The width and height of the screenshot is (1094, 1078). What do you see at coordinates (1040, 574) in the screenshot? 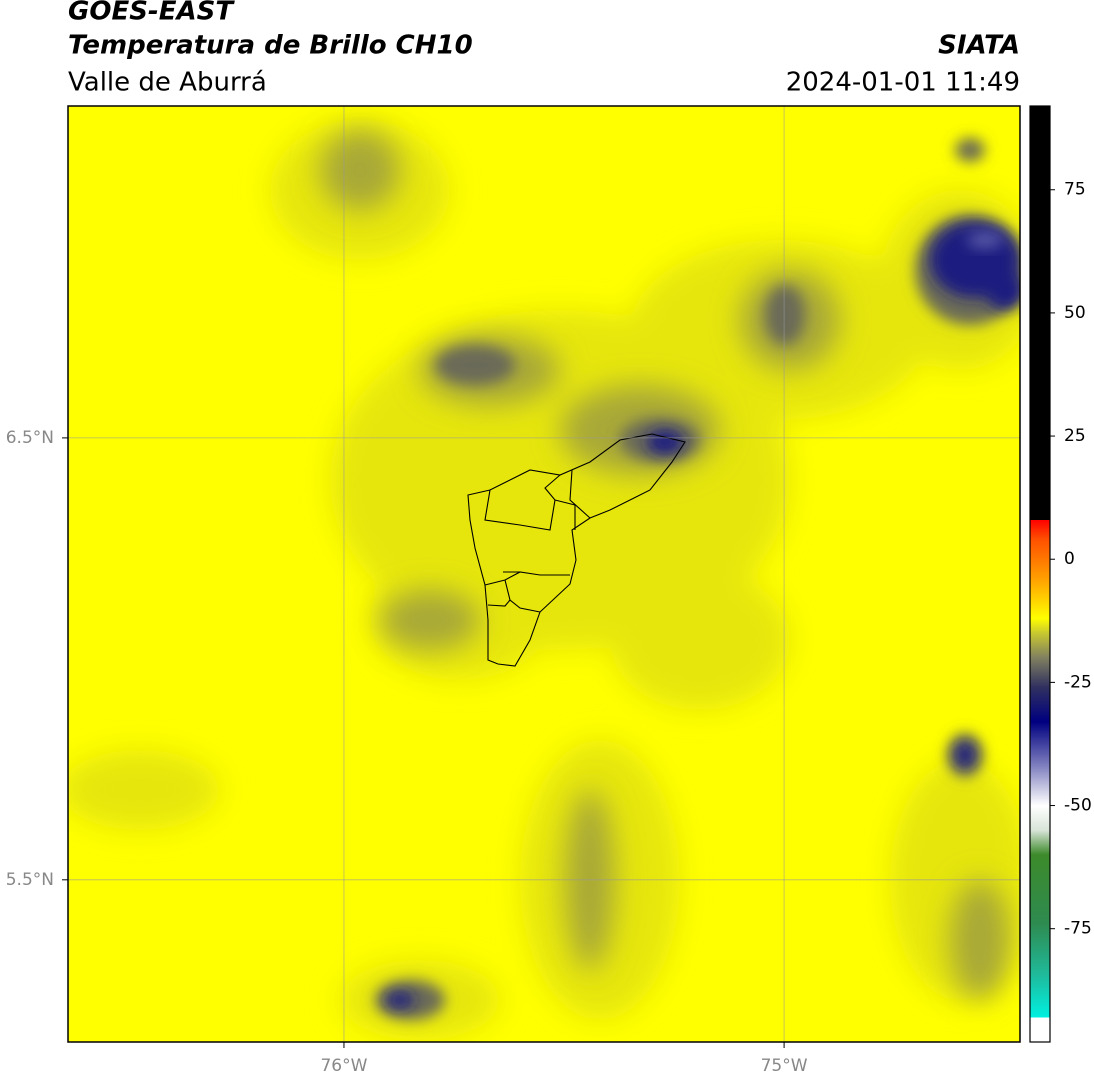
I see `colorbar` at bounding box center [1040, 574].